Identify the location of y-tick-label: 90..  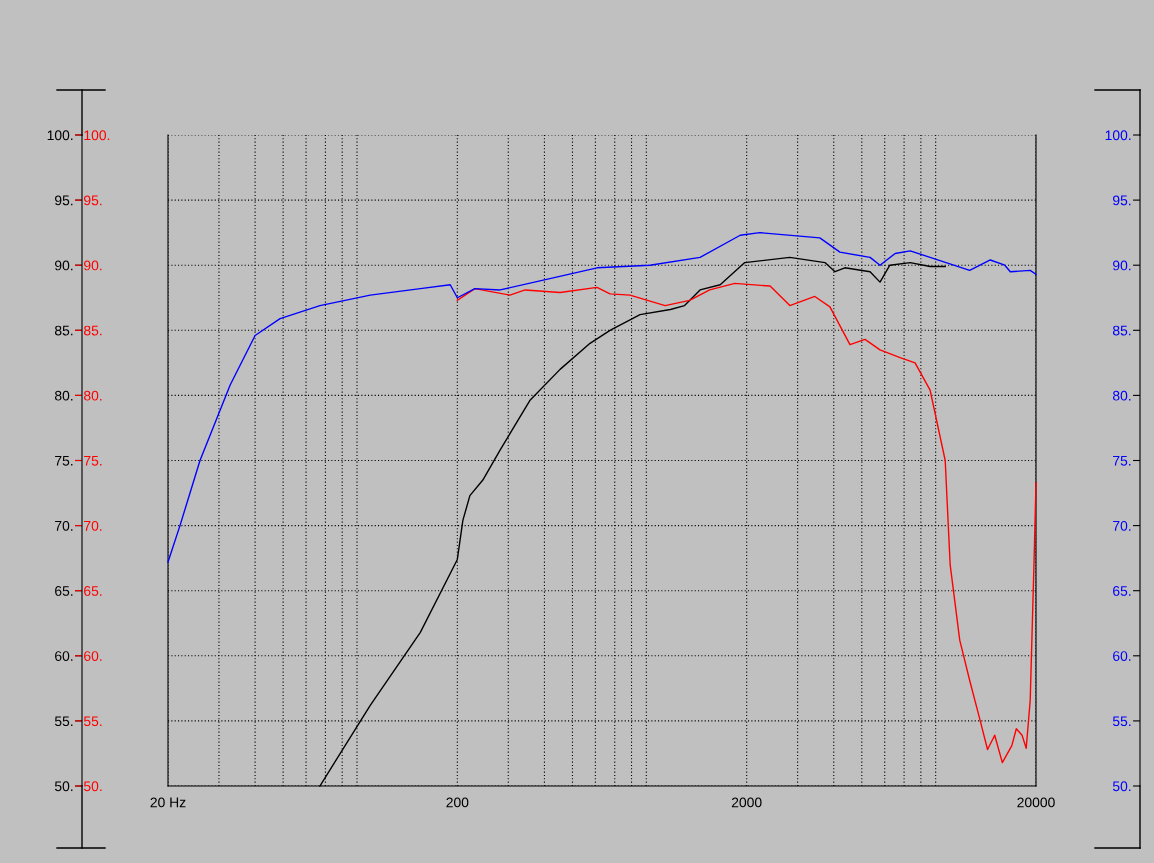
(93, 265).